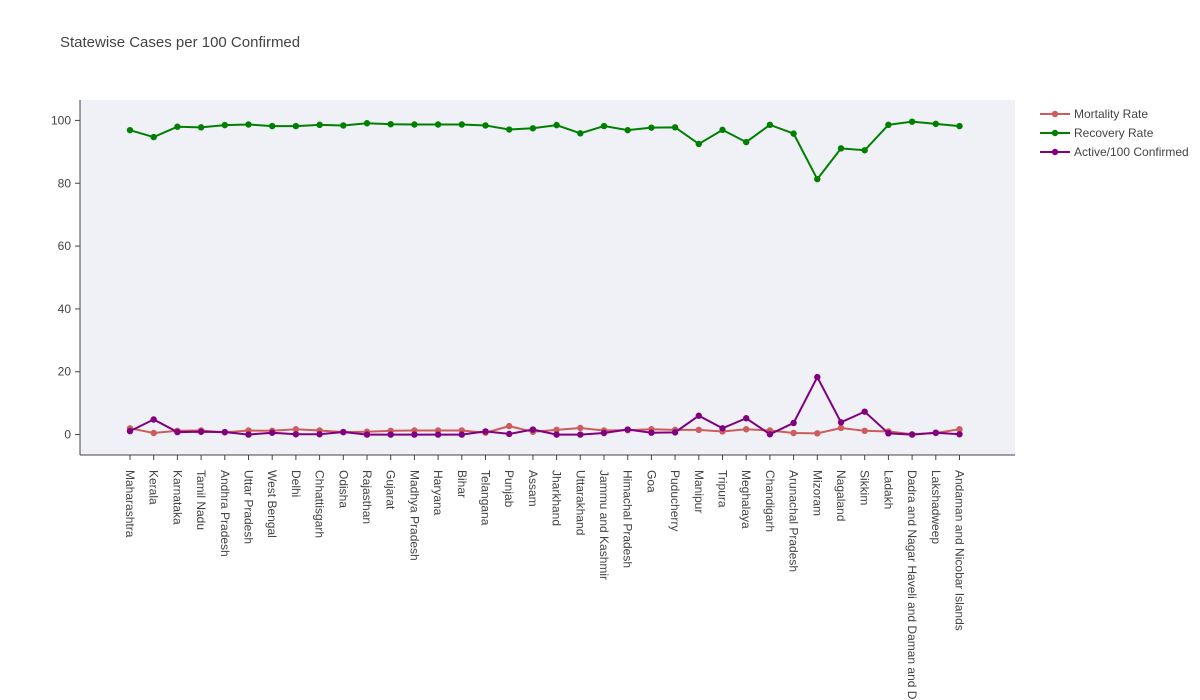 This screenshot has width=1200, height=700. I want to click on data-point-recovery-rate-punjab, so click(509, 129).